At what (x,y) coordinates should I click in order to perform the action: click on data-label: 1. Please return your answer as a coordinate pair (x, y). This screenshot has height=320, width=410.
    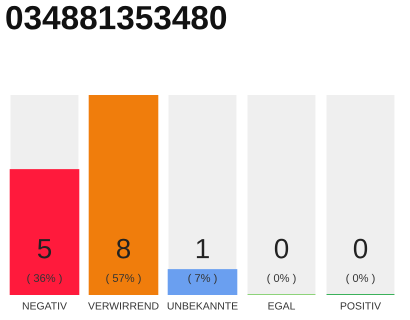
    Looking at the image, I should click on (202, 248).